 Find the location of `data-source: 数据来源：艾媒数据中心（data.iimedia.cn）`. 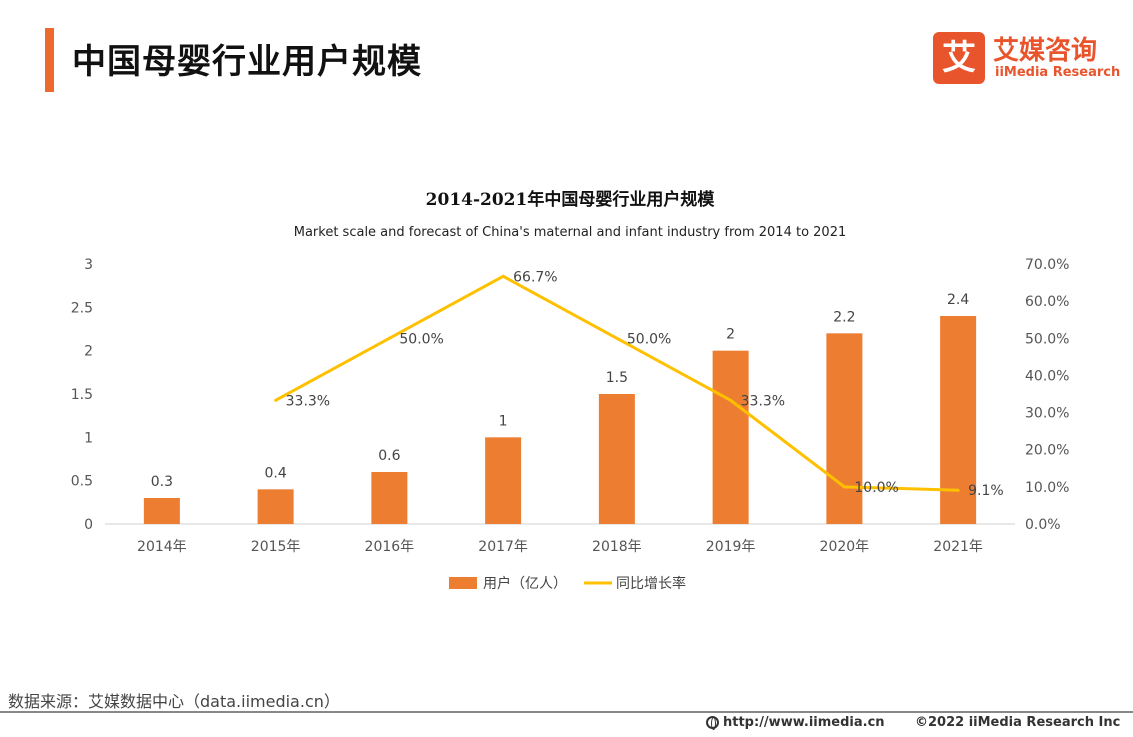

data-source: 数据来源：艾媒数据中心（data.iimedia.cn） is located at coordinates (174, 701).